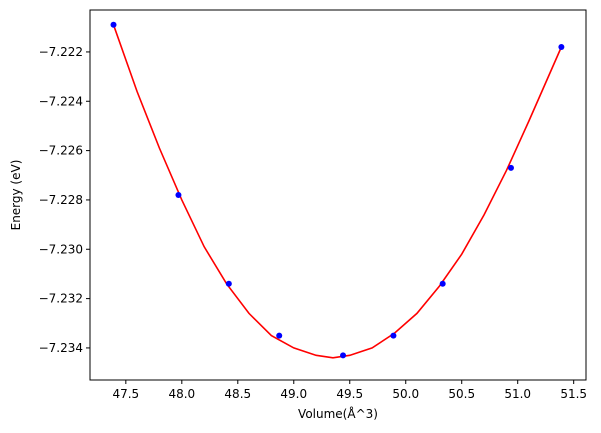 This screenshot has height=433, width=601. Describe the element at coordinates (61, 200) in the screenshot. I see `y-tick-label: −7.228` at that location.